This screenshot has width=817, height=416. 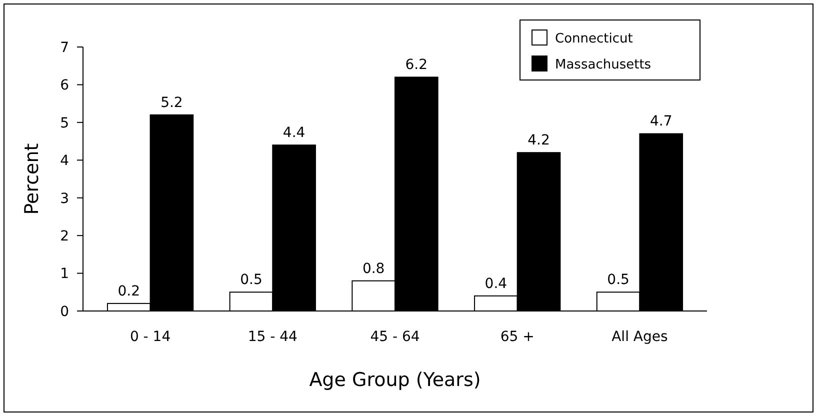 I want to click on x-axis-title: Age Group (Years), so click(x=395, y=380).